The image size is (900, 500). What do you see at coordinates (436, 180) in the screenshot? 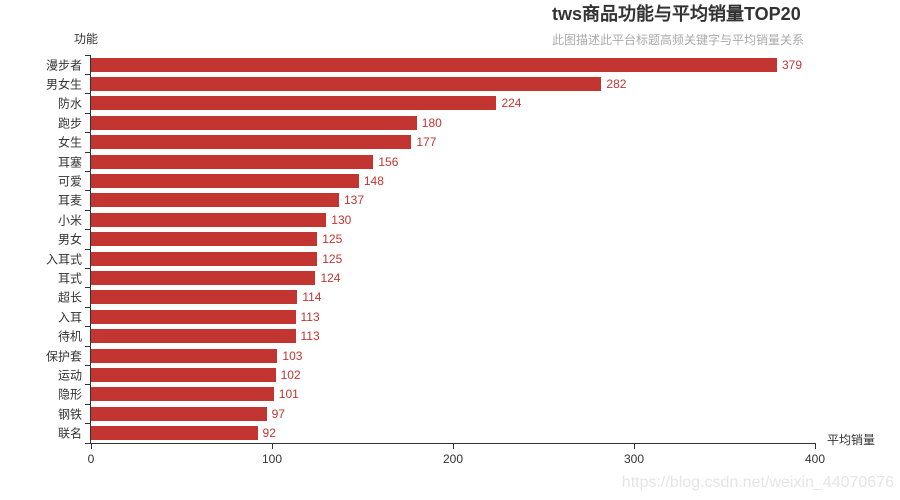
I see `bar-row: 可爱 148` at bounding box center [436, 180].